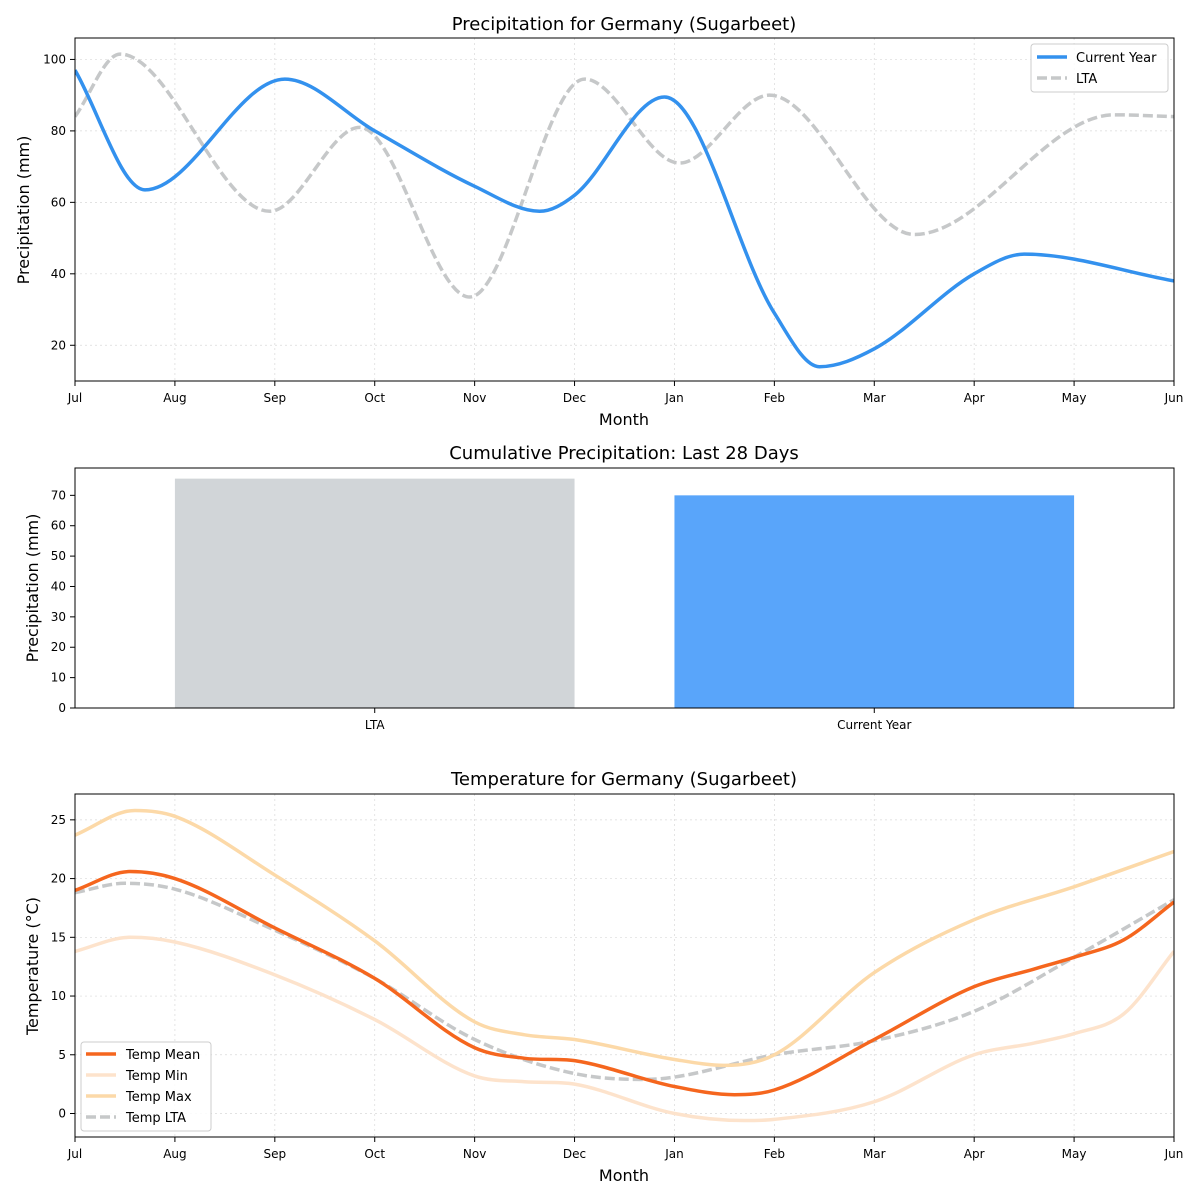 This screenshot has width=1200, height=1200. What do you see at coordinates (23, 210) in the screenshot?
I see `chart-1-y-axis-label: Precipitation (mm)` at bounding box center [23, 210].